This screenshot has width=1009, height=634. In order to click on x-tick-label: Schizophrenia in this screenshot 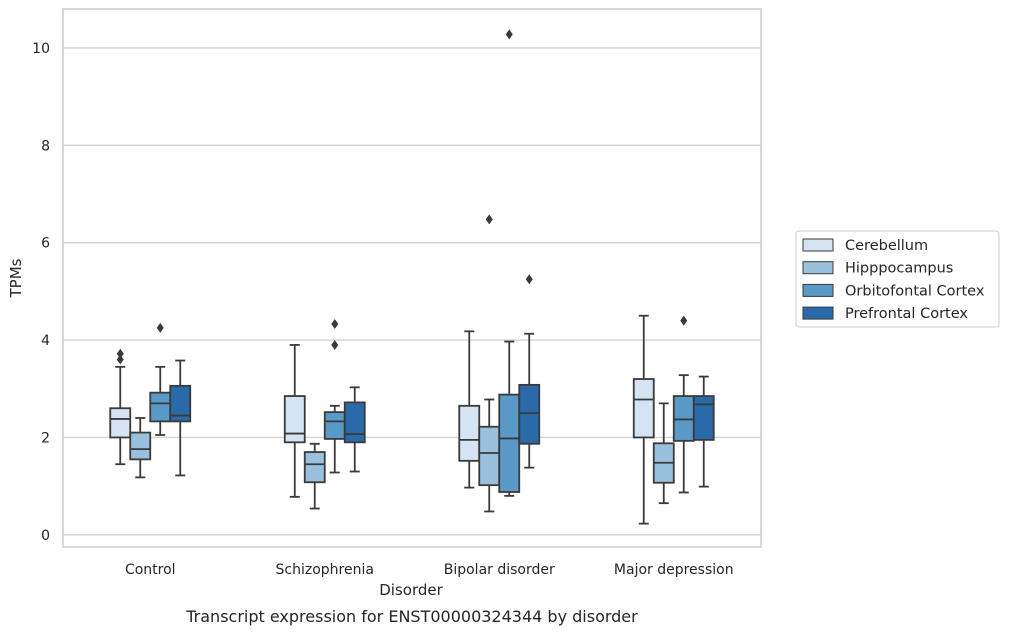, I will do `click(325, 570)`.